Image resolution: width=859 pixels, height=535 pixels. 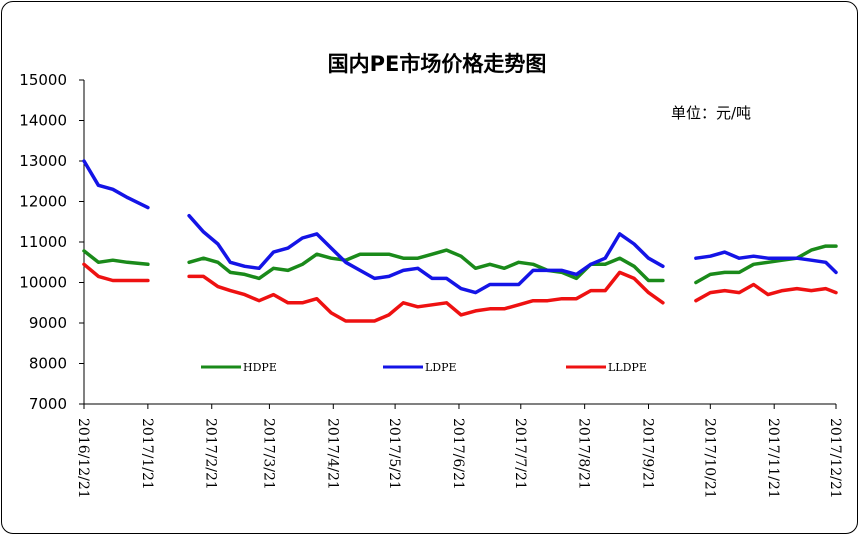 What do you see at coordinates (835, 458) in the screenshot?
I see `x-tick-label: 2017/12/21` at bounding box center [835, 458].